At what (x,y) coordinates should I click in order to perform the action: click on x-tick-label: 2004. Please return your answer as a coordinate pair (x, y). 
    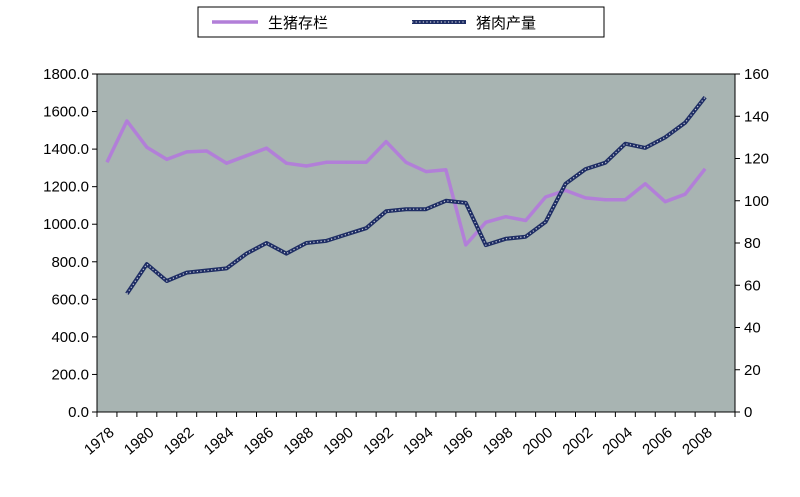
    Looking at the image, I should click on (617, 441).